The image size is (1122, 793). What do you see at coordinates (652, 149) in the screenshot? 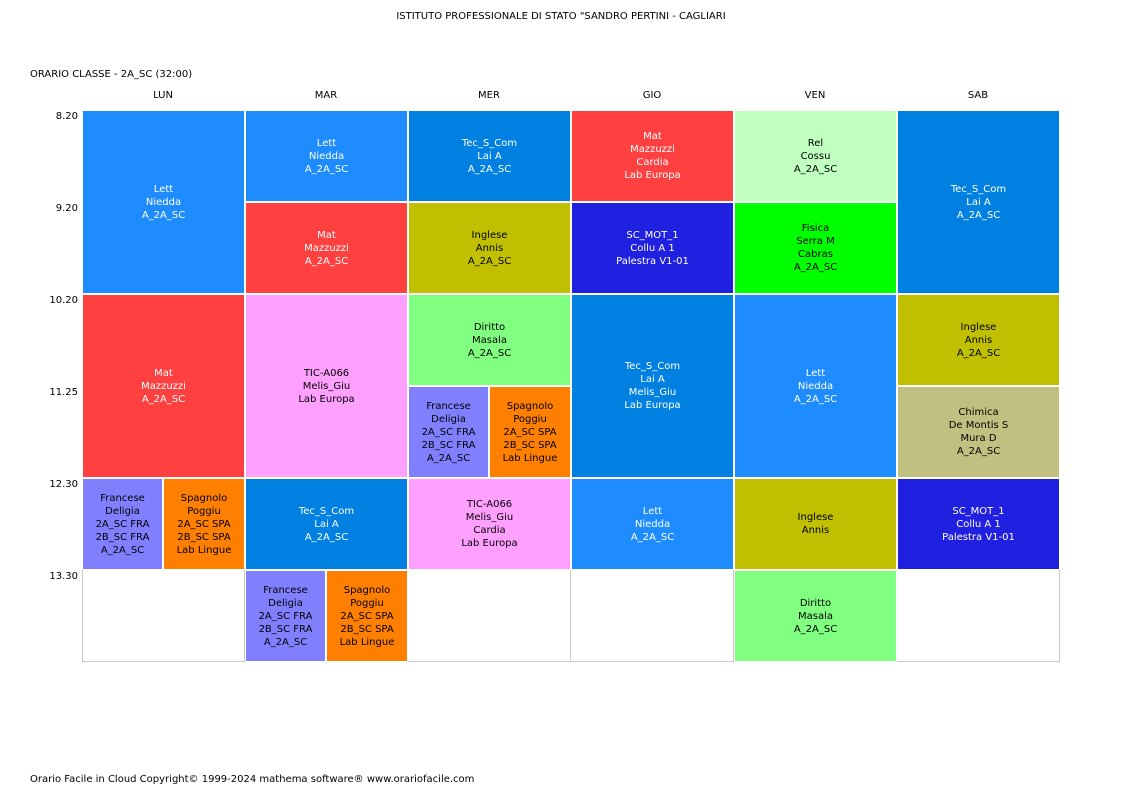
I see `lesson-line: Mazzuzzi` at bounding box center [652, 149].